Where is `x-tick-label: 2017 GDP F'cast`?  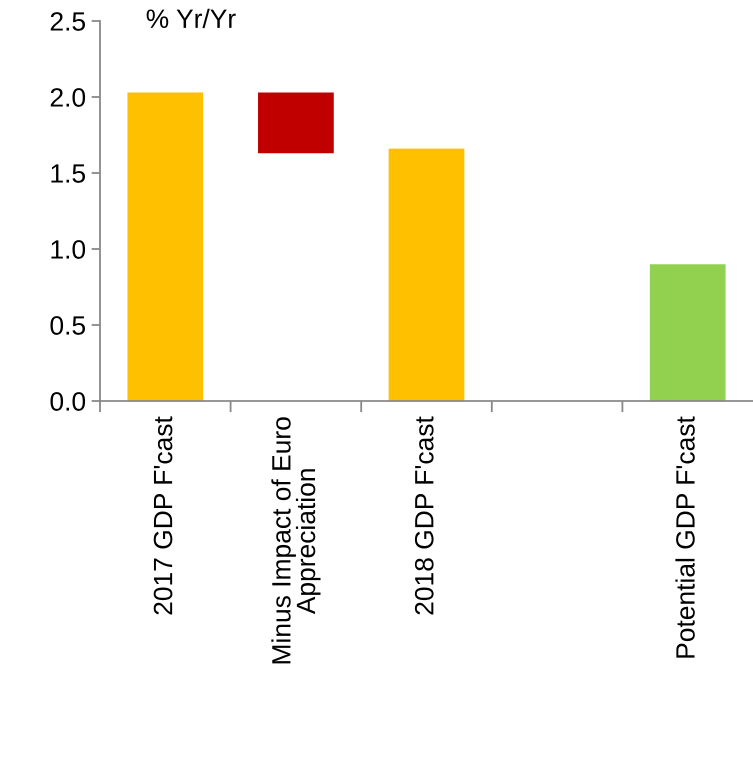
x-tick-label: 2017 GDP F'cast is located at coordinates (163, 515).